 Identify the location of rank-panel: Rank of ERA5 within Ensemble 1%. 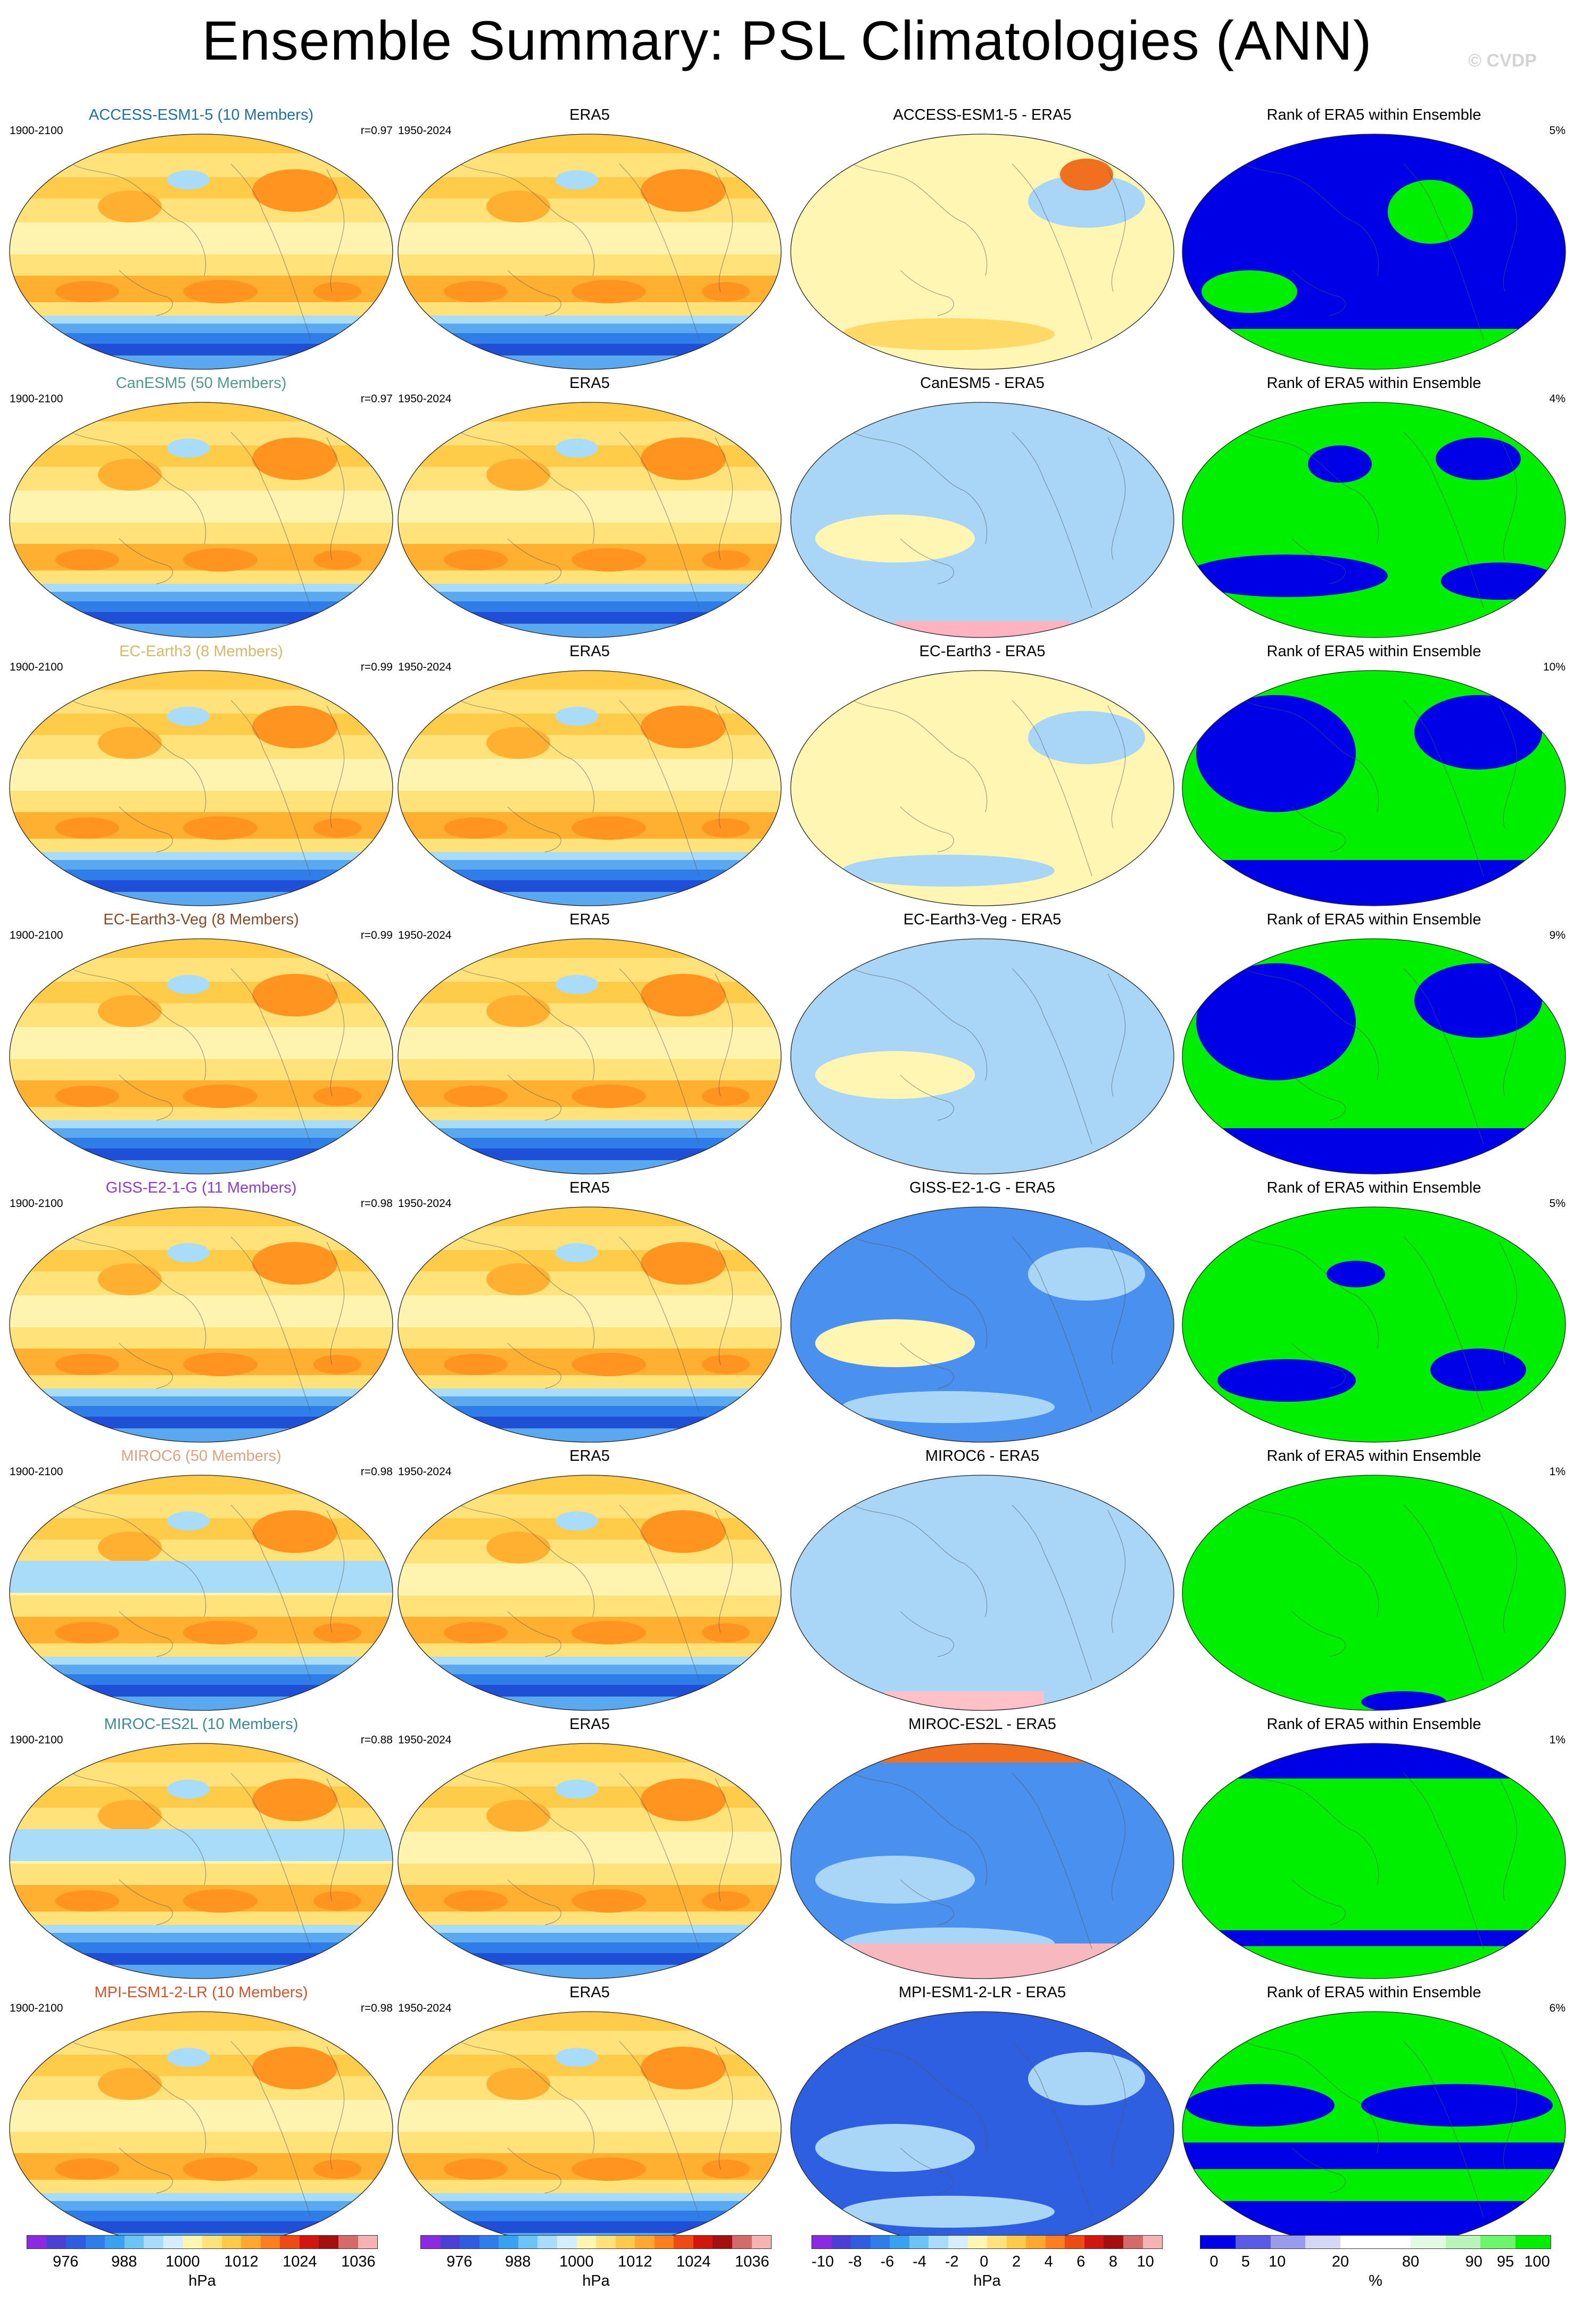
(1374, 1849).